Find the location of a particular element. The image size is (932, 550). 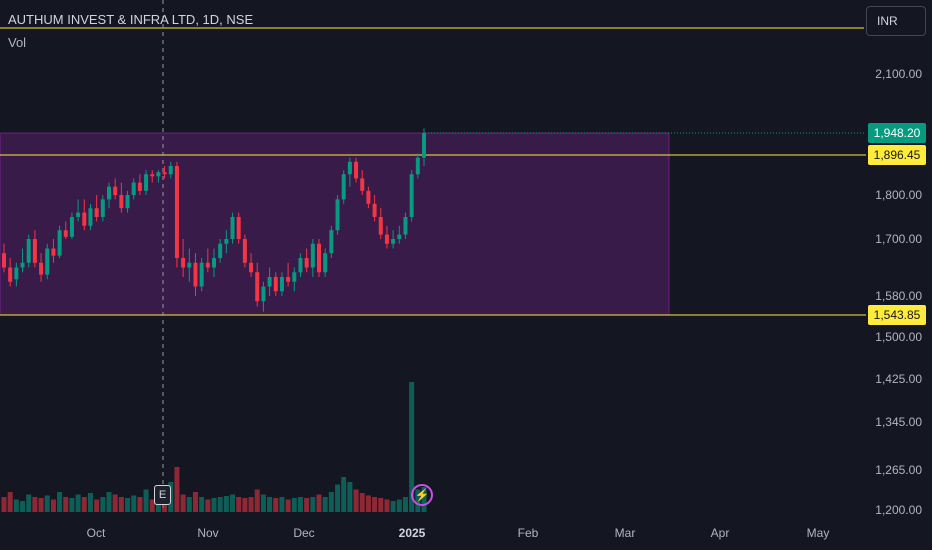

price-tick-1200: 1,200.00 is located at coordinates (898, 510).